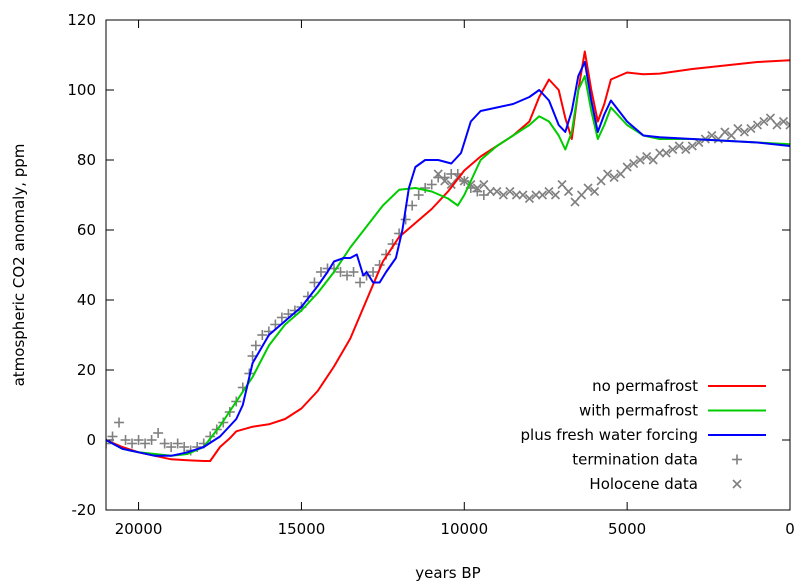 Image resolution: width=800 pixels, height=585 pixels. I want to click on x-tick-label: 10000, so click(464, 529).